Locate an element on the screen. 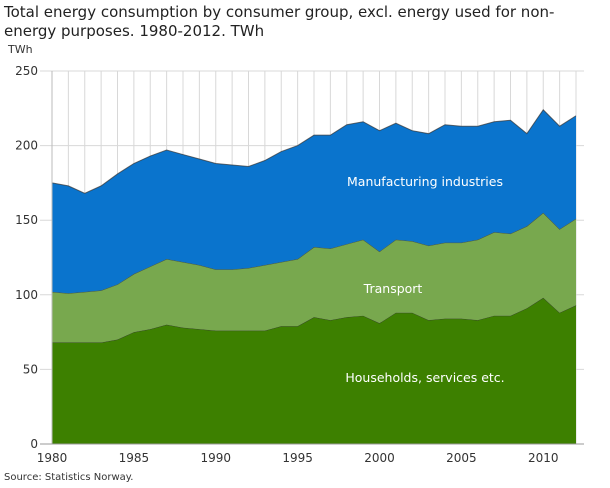  series-label: Transport is located at coordinates (393, 288).